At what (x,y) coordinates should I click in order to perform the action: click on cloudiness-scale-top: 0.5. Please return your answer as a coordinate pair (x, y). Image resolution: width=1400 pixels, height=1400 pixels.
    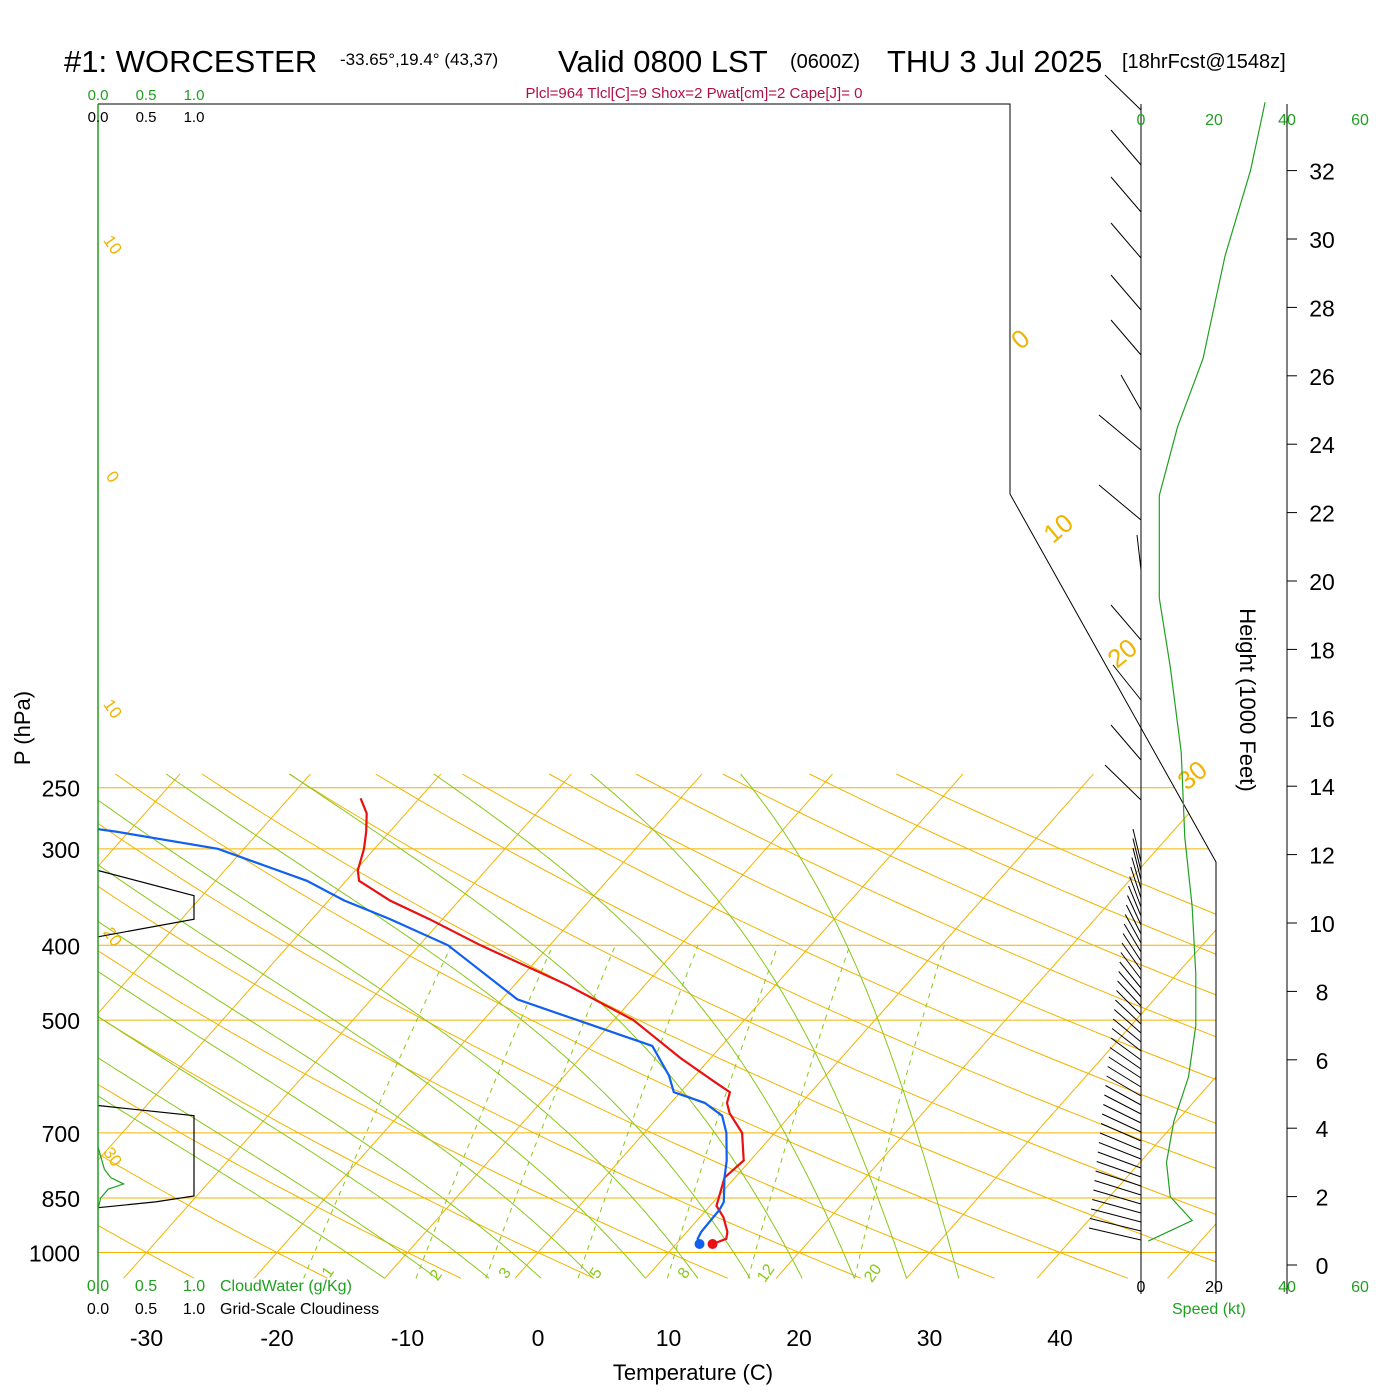
    Looking at the image, I should click on (146, 117).